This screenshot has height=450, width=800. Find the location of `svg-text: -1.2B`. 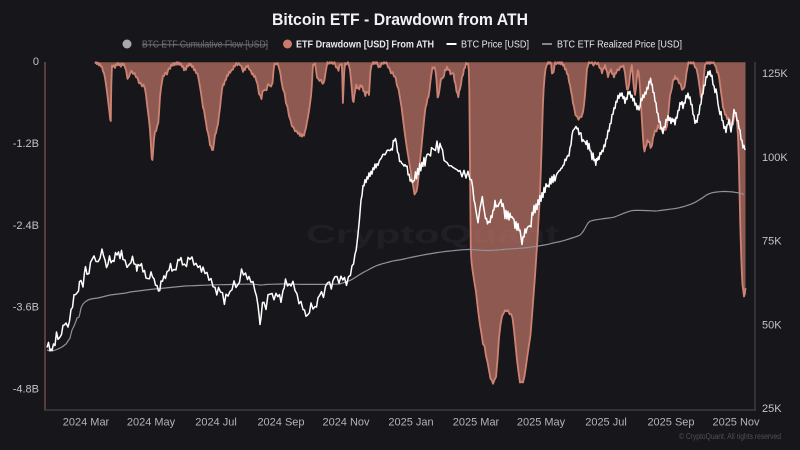

svg-text: -1.2B is located at coordinates (26, 144).